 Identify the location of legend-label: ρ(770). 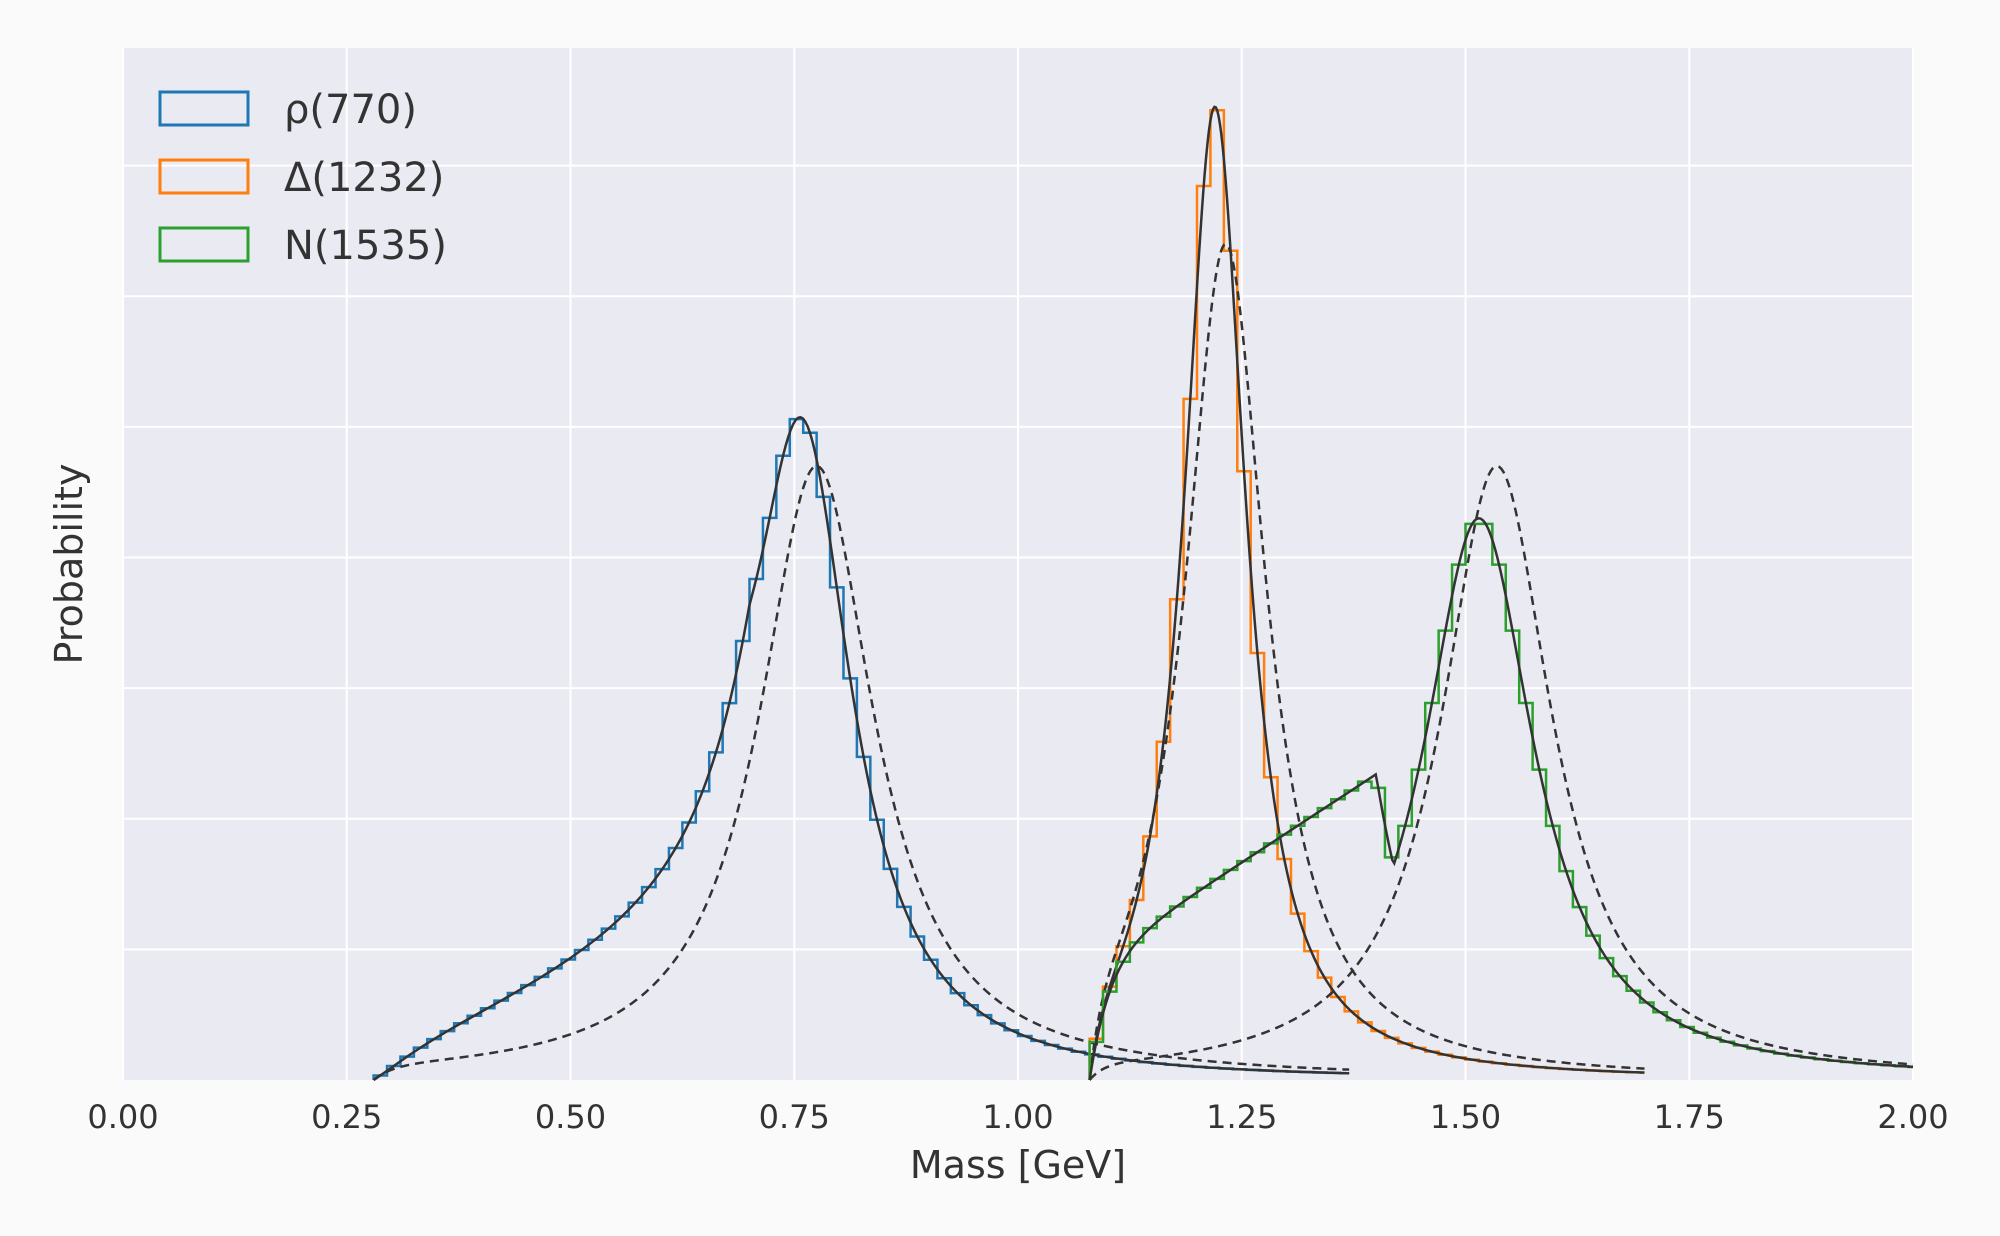
(350, 110).